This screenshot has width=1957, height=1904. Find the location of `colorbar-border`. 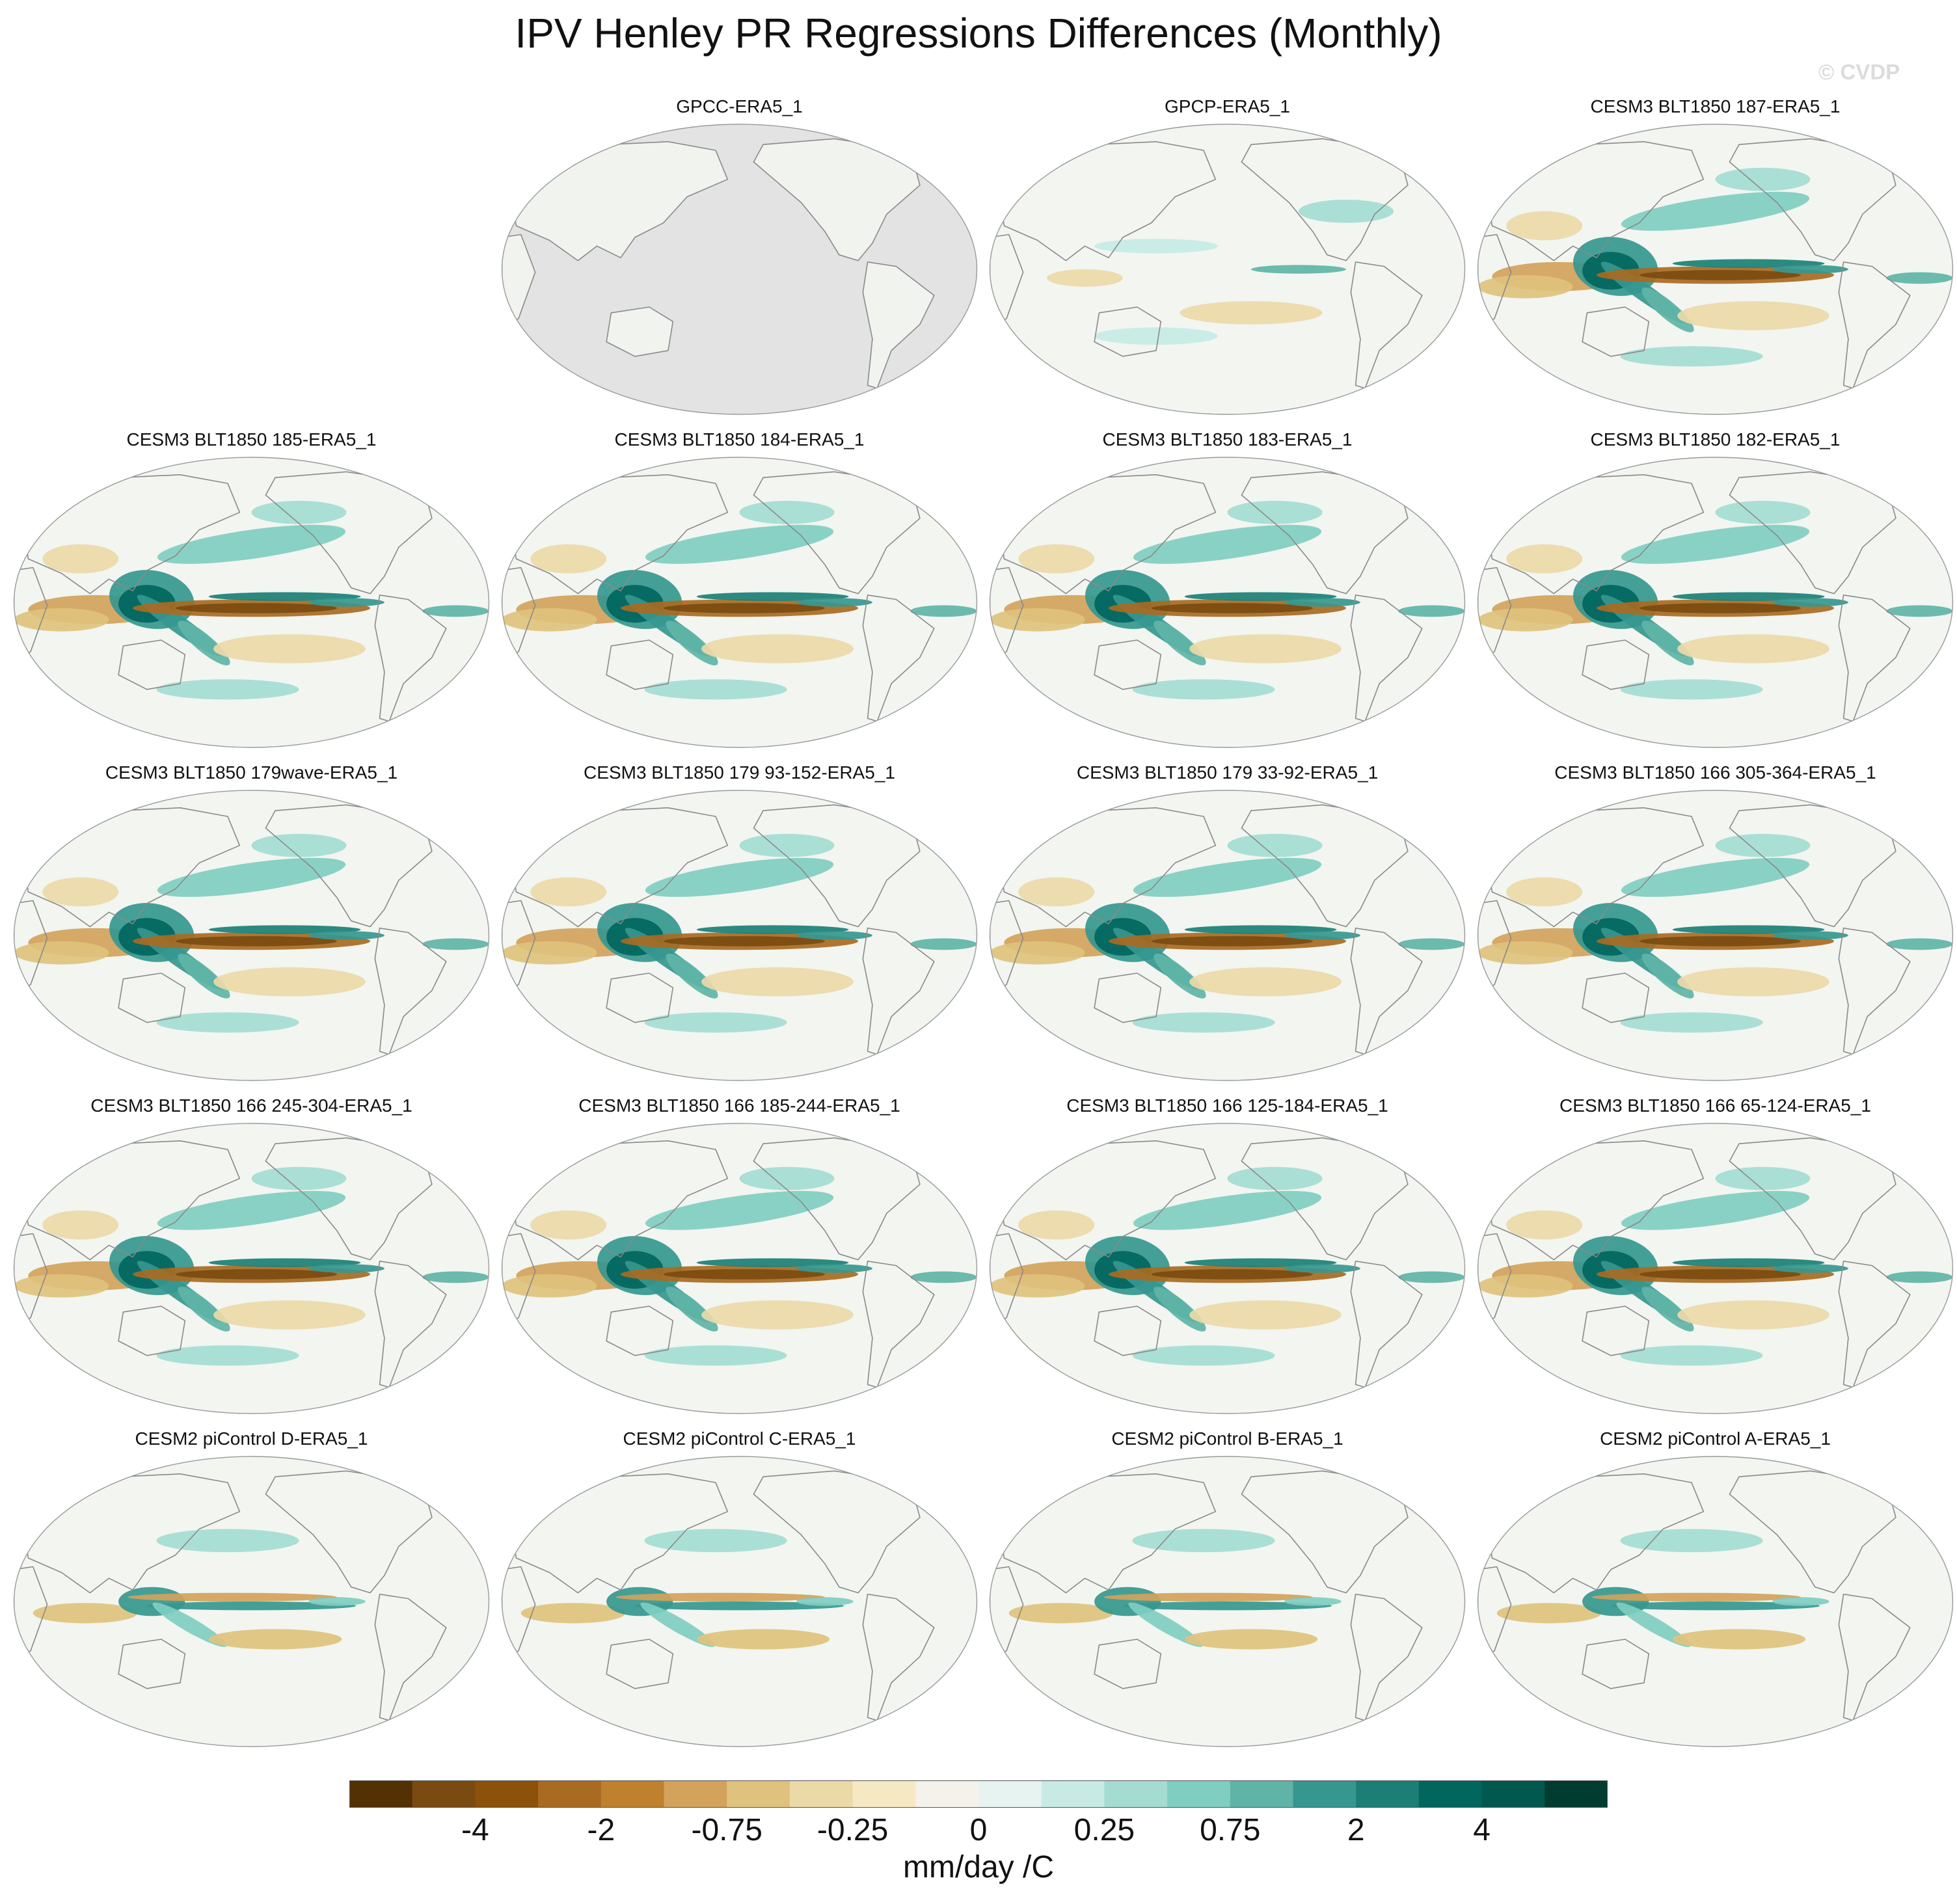

colorbar-border is located at coordinates (978, 1794).